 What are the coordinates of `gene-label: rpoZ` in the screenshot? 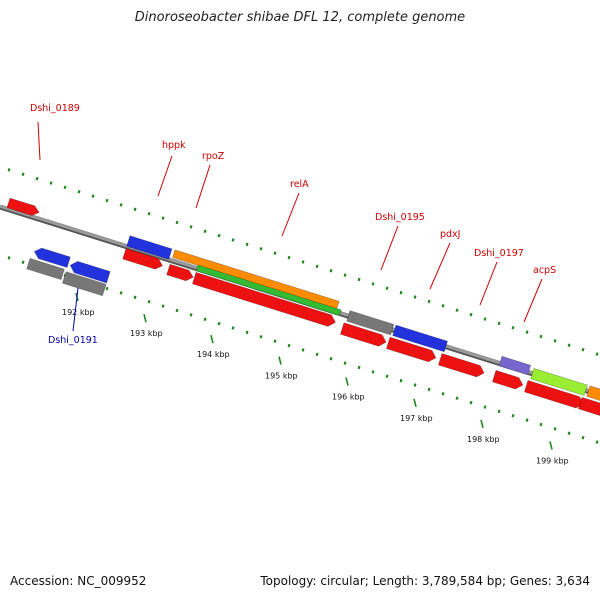 It's located at (213, 156).